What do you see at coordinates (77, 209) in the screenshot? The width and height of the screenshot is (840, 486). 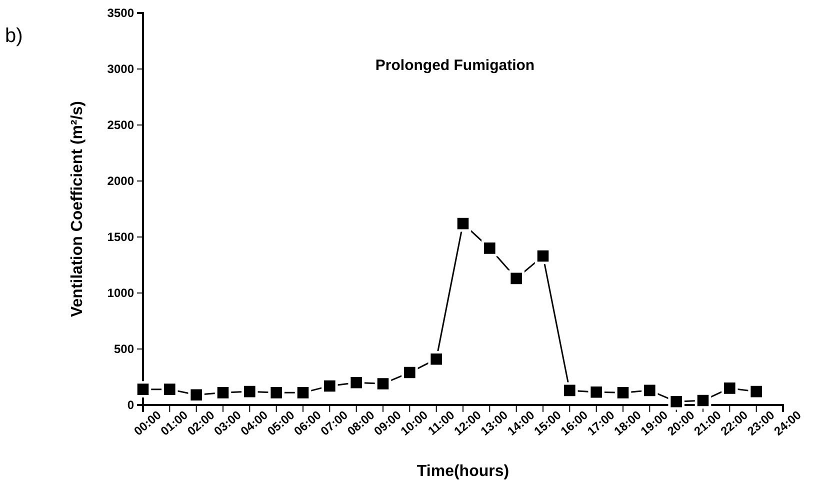 I see `y-axis-title: Ventilation Coefficient (m²/s)` at bounding box center [77, 209].